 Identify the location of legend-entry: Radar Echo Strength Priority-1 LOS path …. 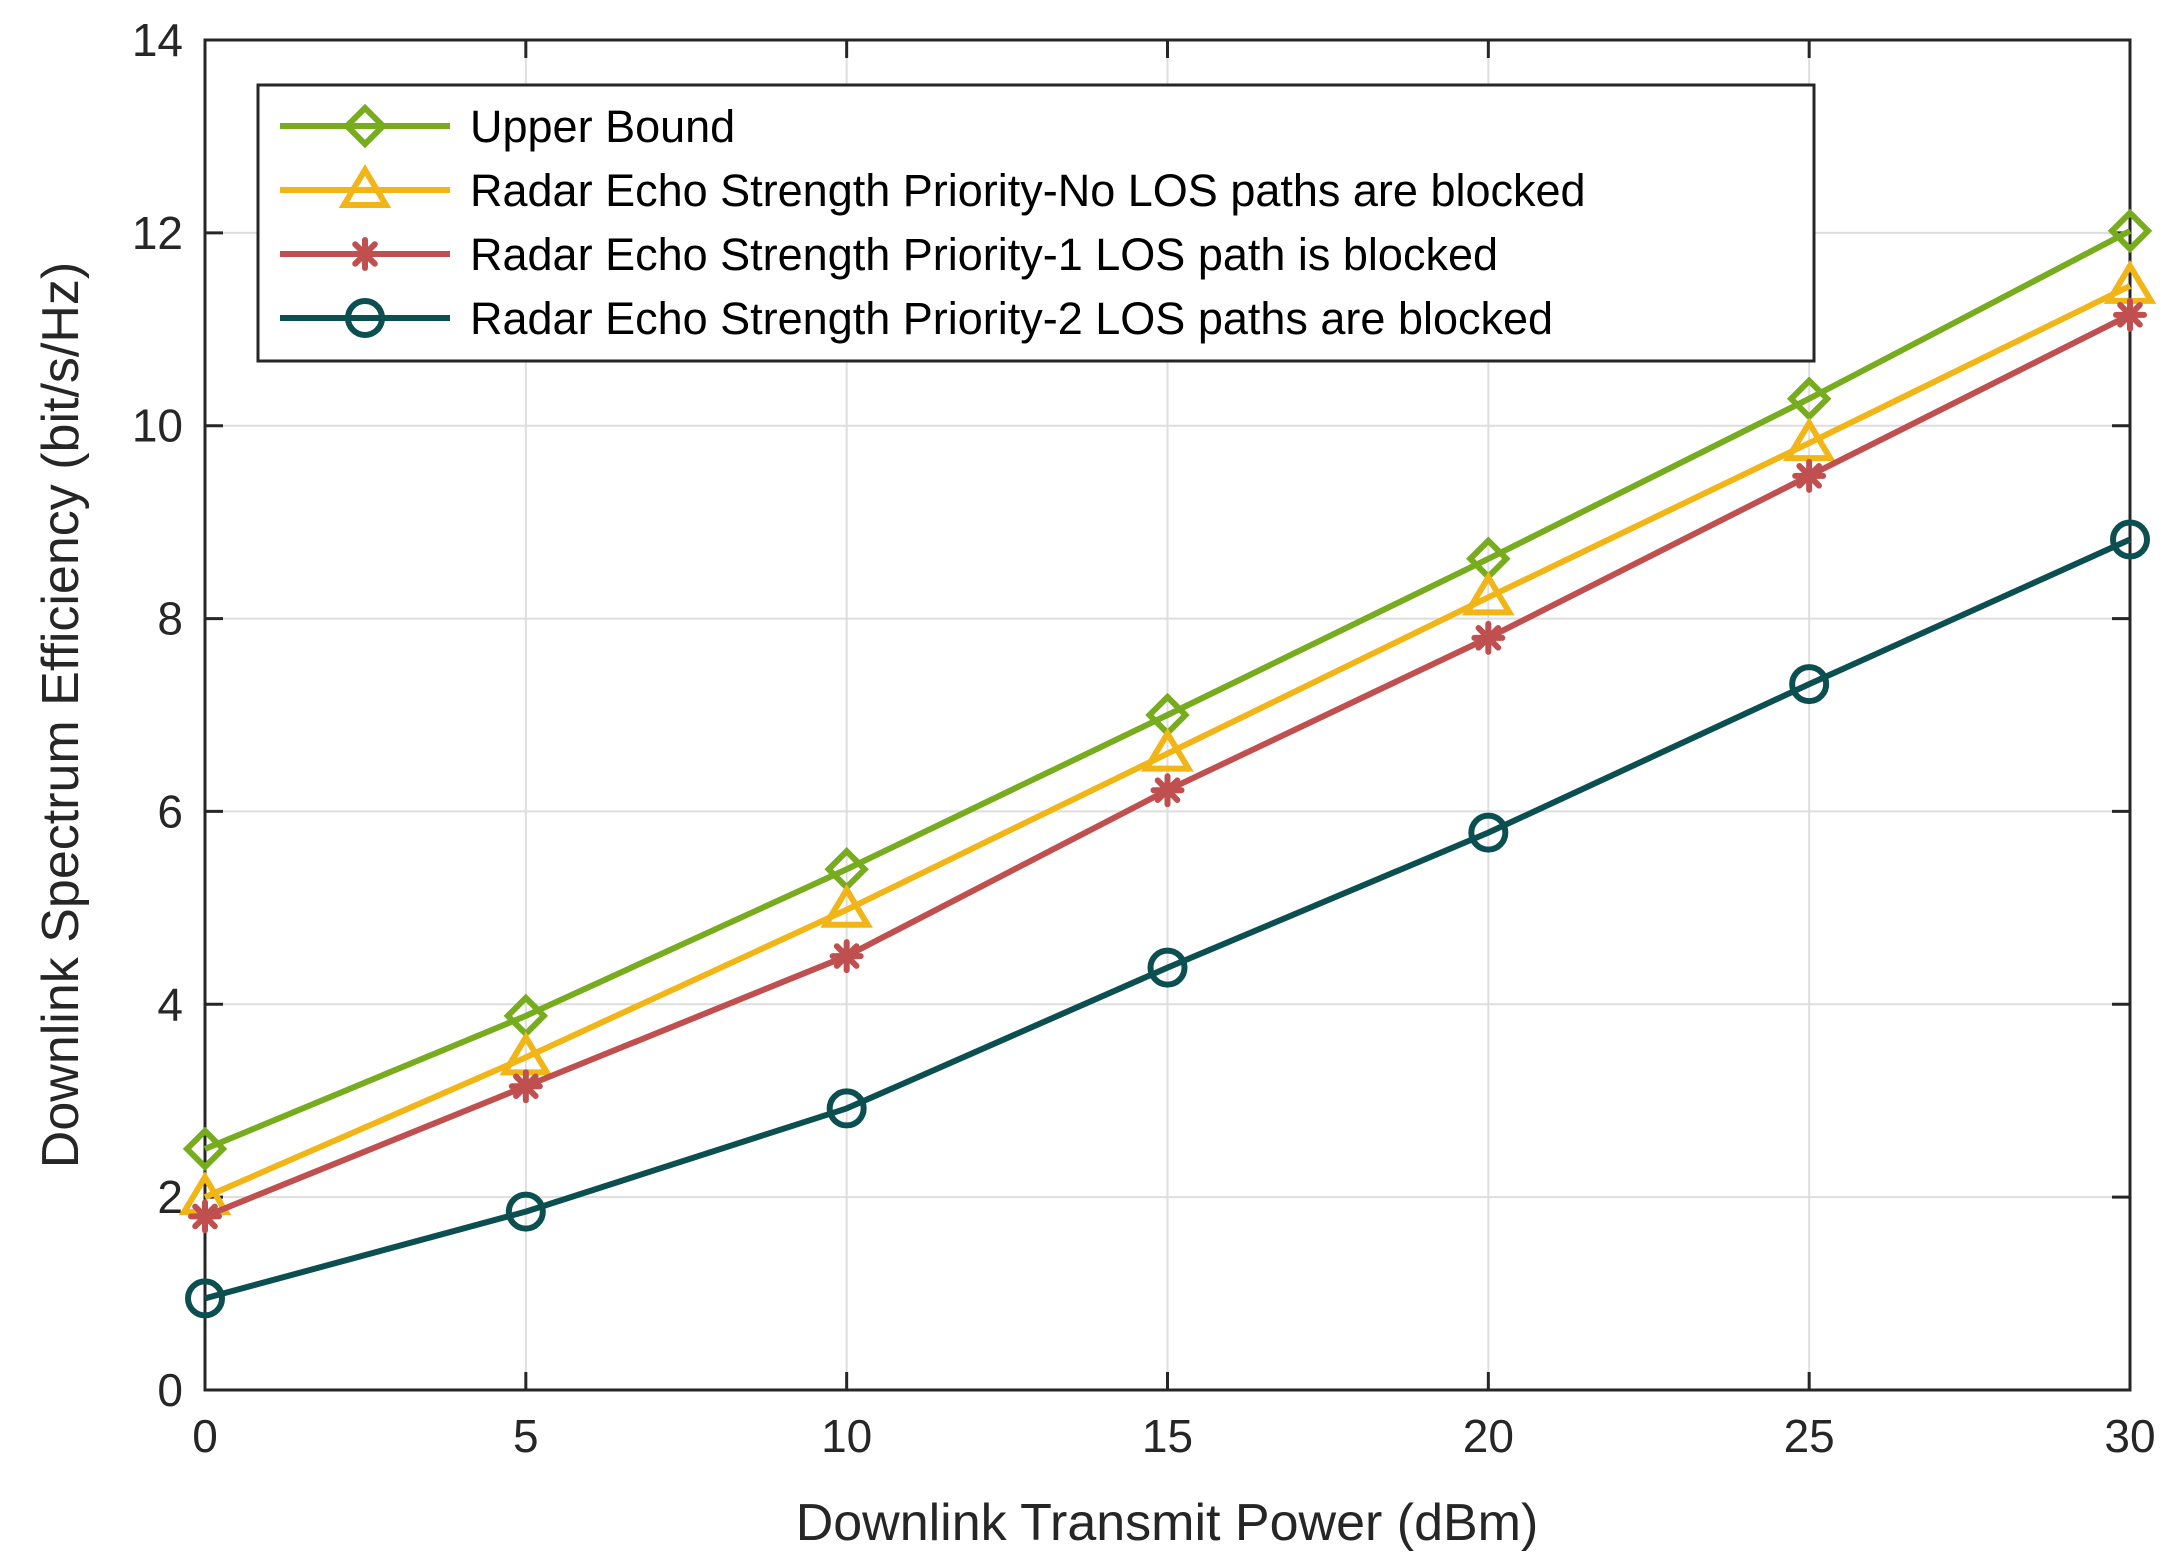
(889, 254).